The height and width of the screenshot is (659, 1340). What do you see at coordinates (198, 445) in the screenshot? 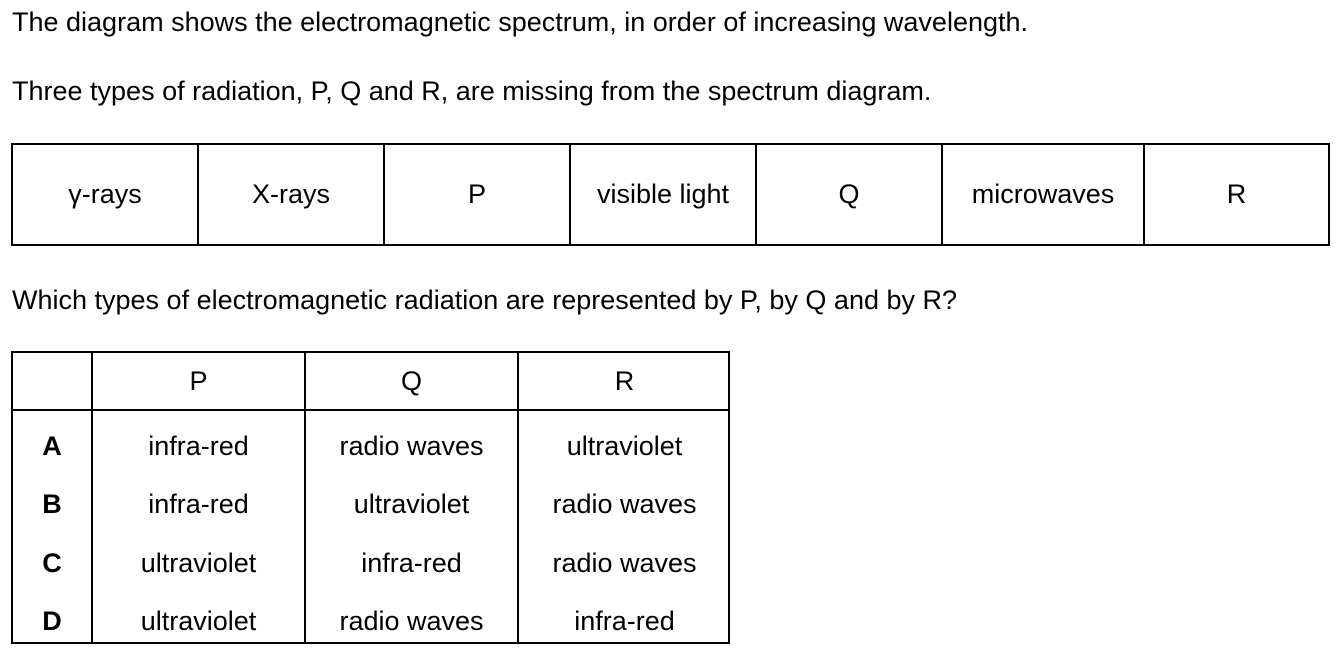
I see `option-a-p: infra-red` at bounding box center [198, 445].